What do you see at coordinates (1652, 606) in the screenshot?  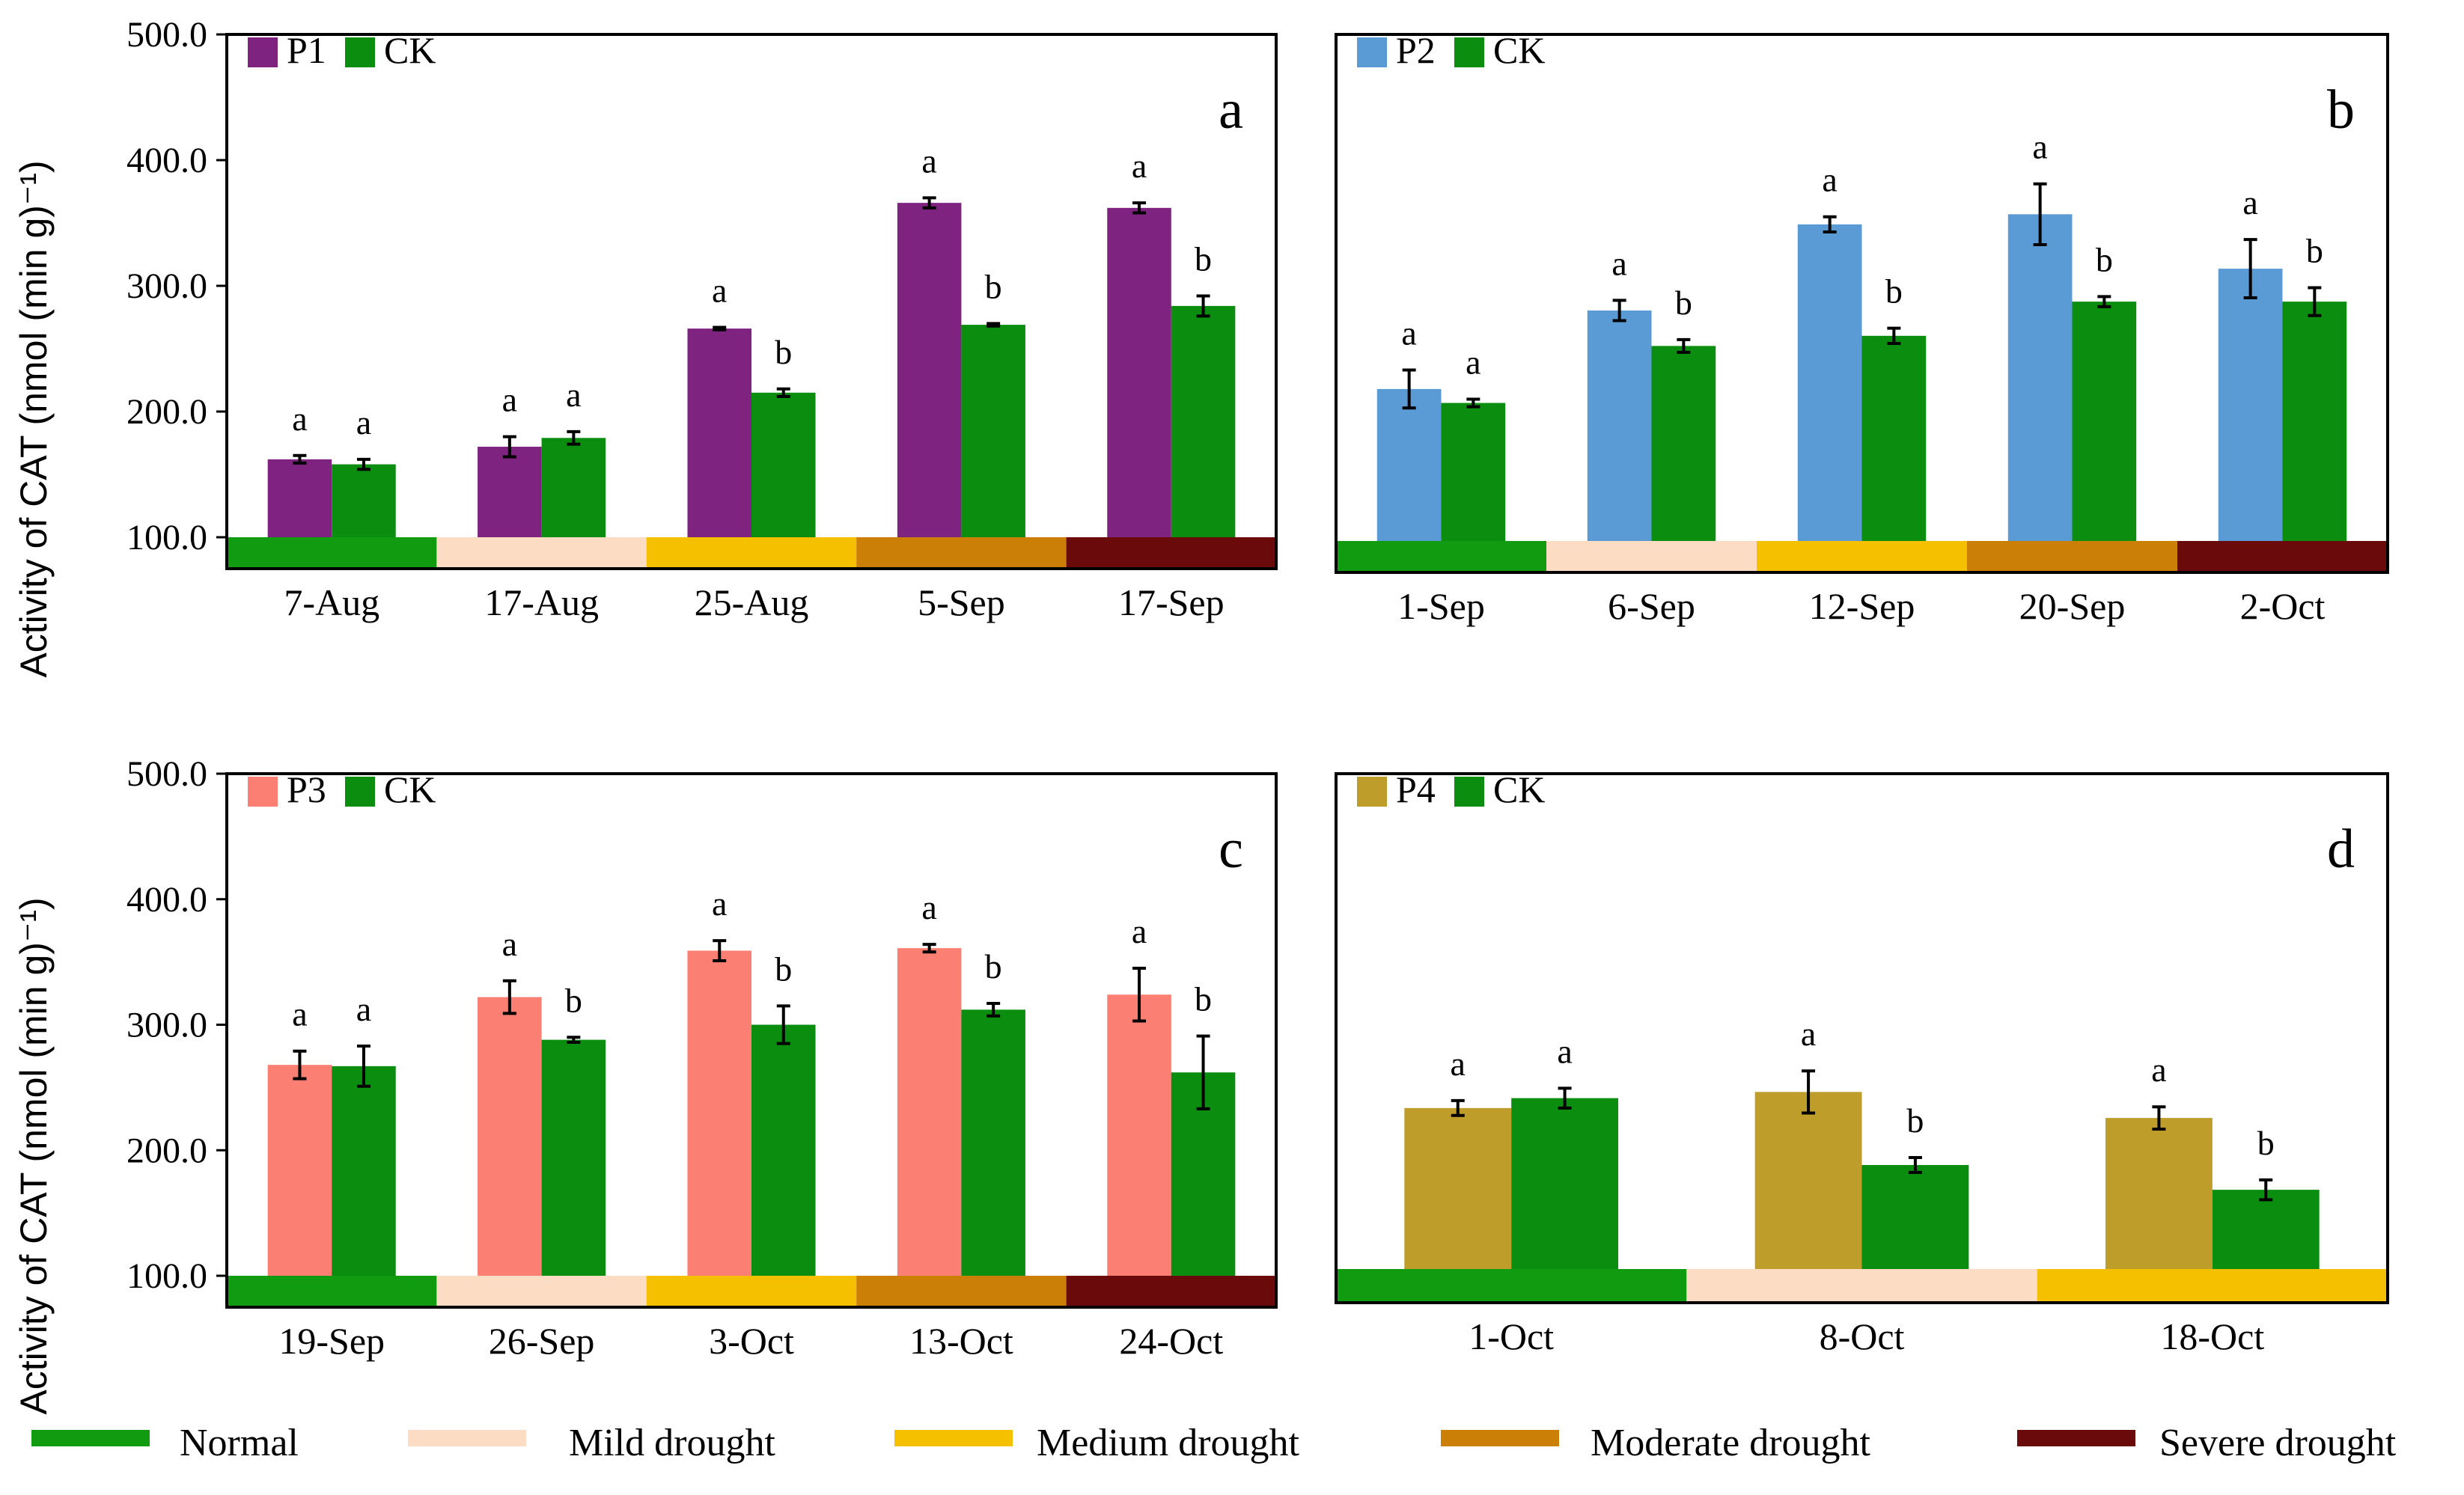 I see `x-tick-label: 6-Sep` at bounding box center [1652, 606].